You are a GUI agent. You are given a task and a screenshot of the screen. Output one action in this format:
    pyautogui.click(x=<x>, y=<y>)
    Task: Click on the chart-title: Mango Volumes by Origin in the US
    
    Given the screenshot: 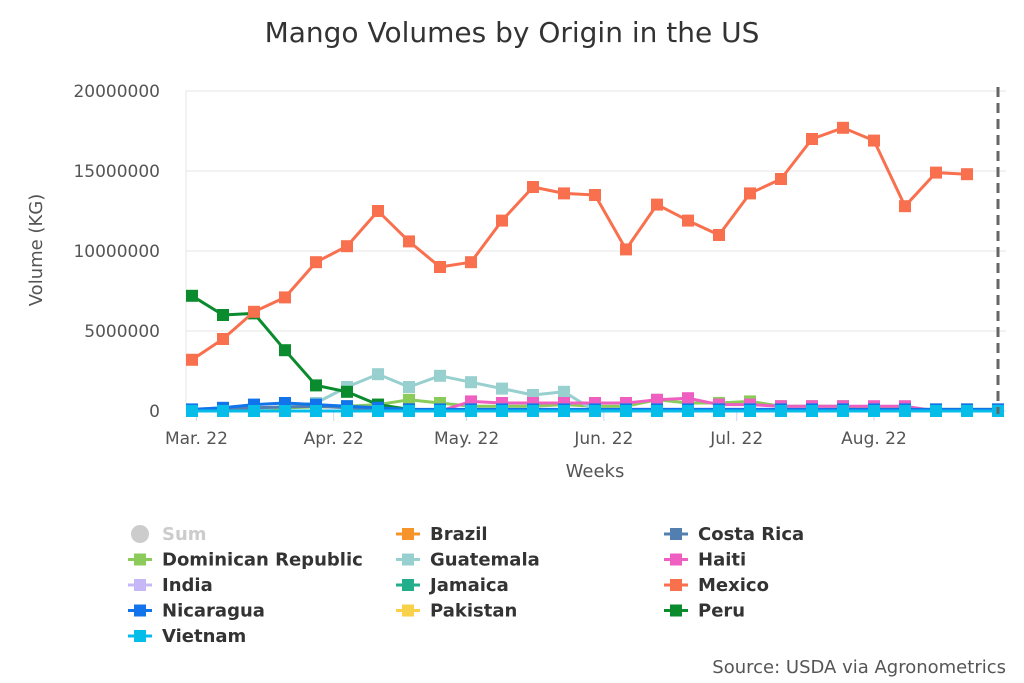 What is the action you would take?
    pyautogui.click(x=512, y=32)
    